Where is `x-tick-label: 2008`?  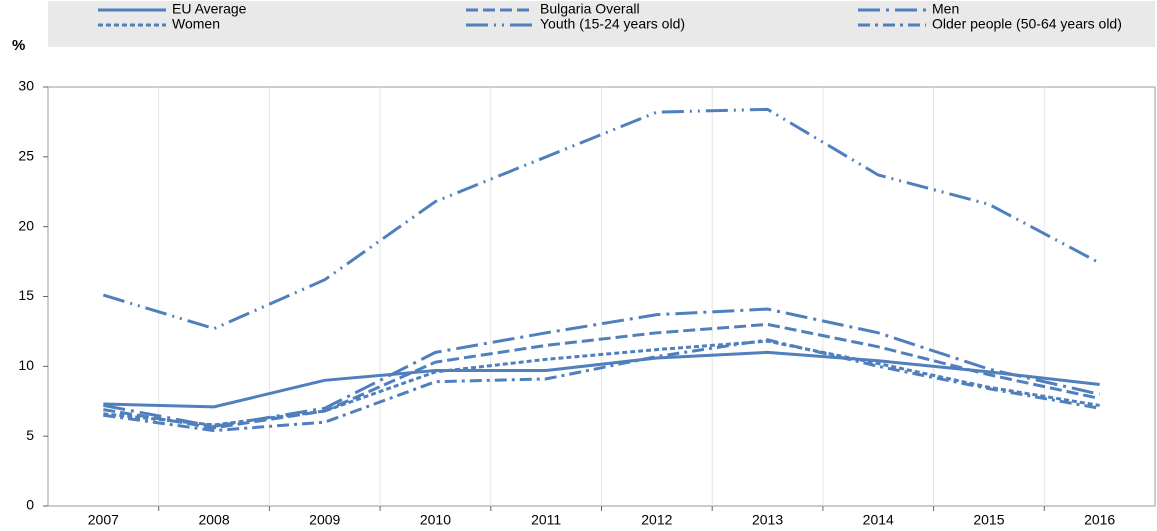 x-tick-label: 2008 is located at coordinates (213, 520).